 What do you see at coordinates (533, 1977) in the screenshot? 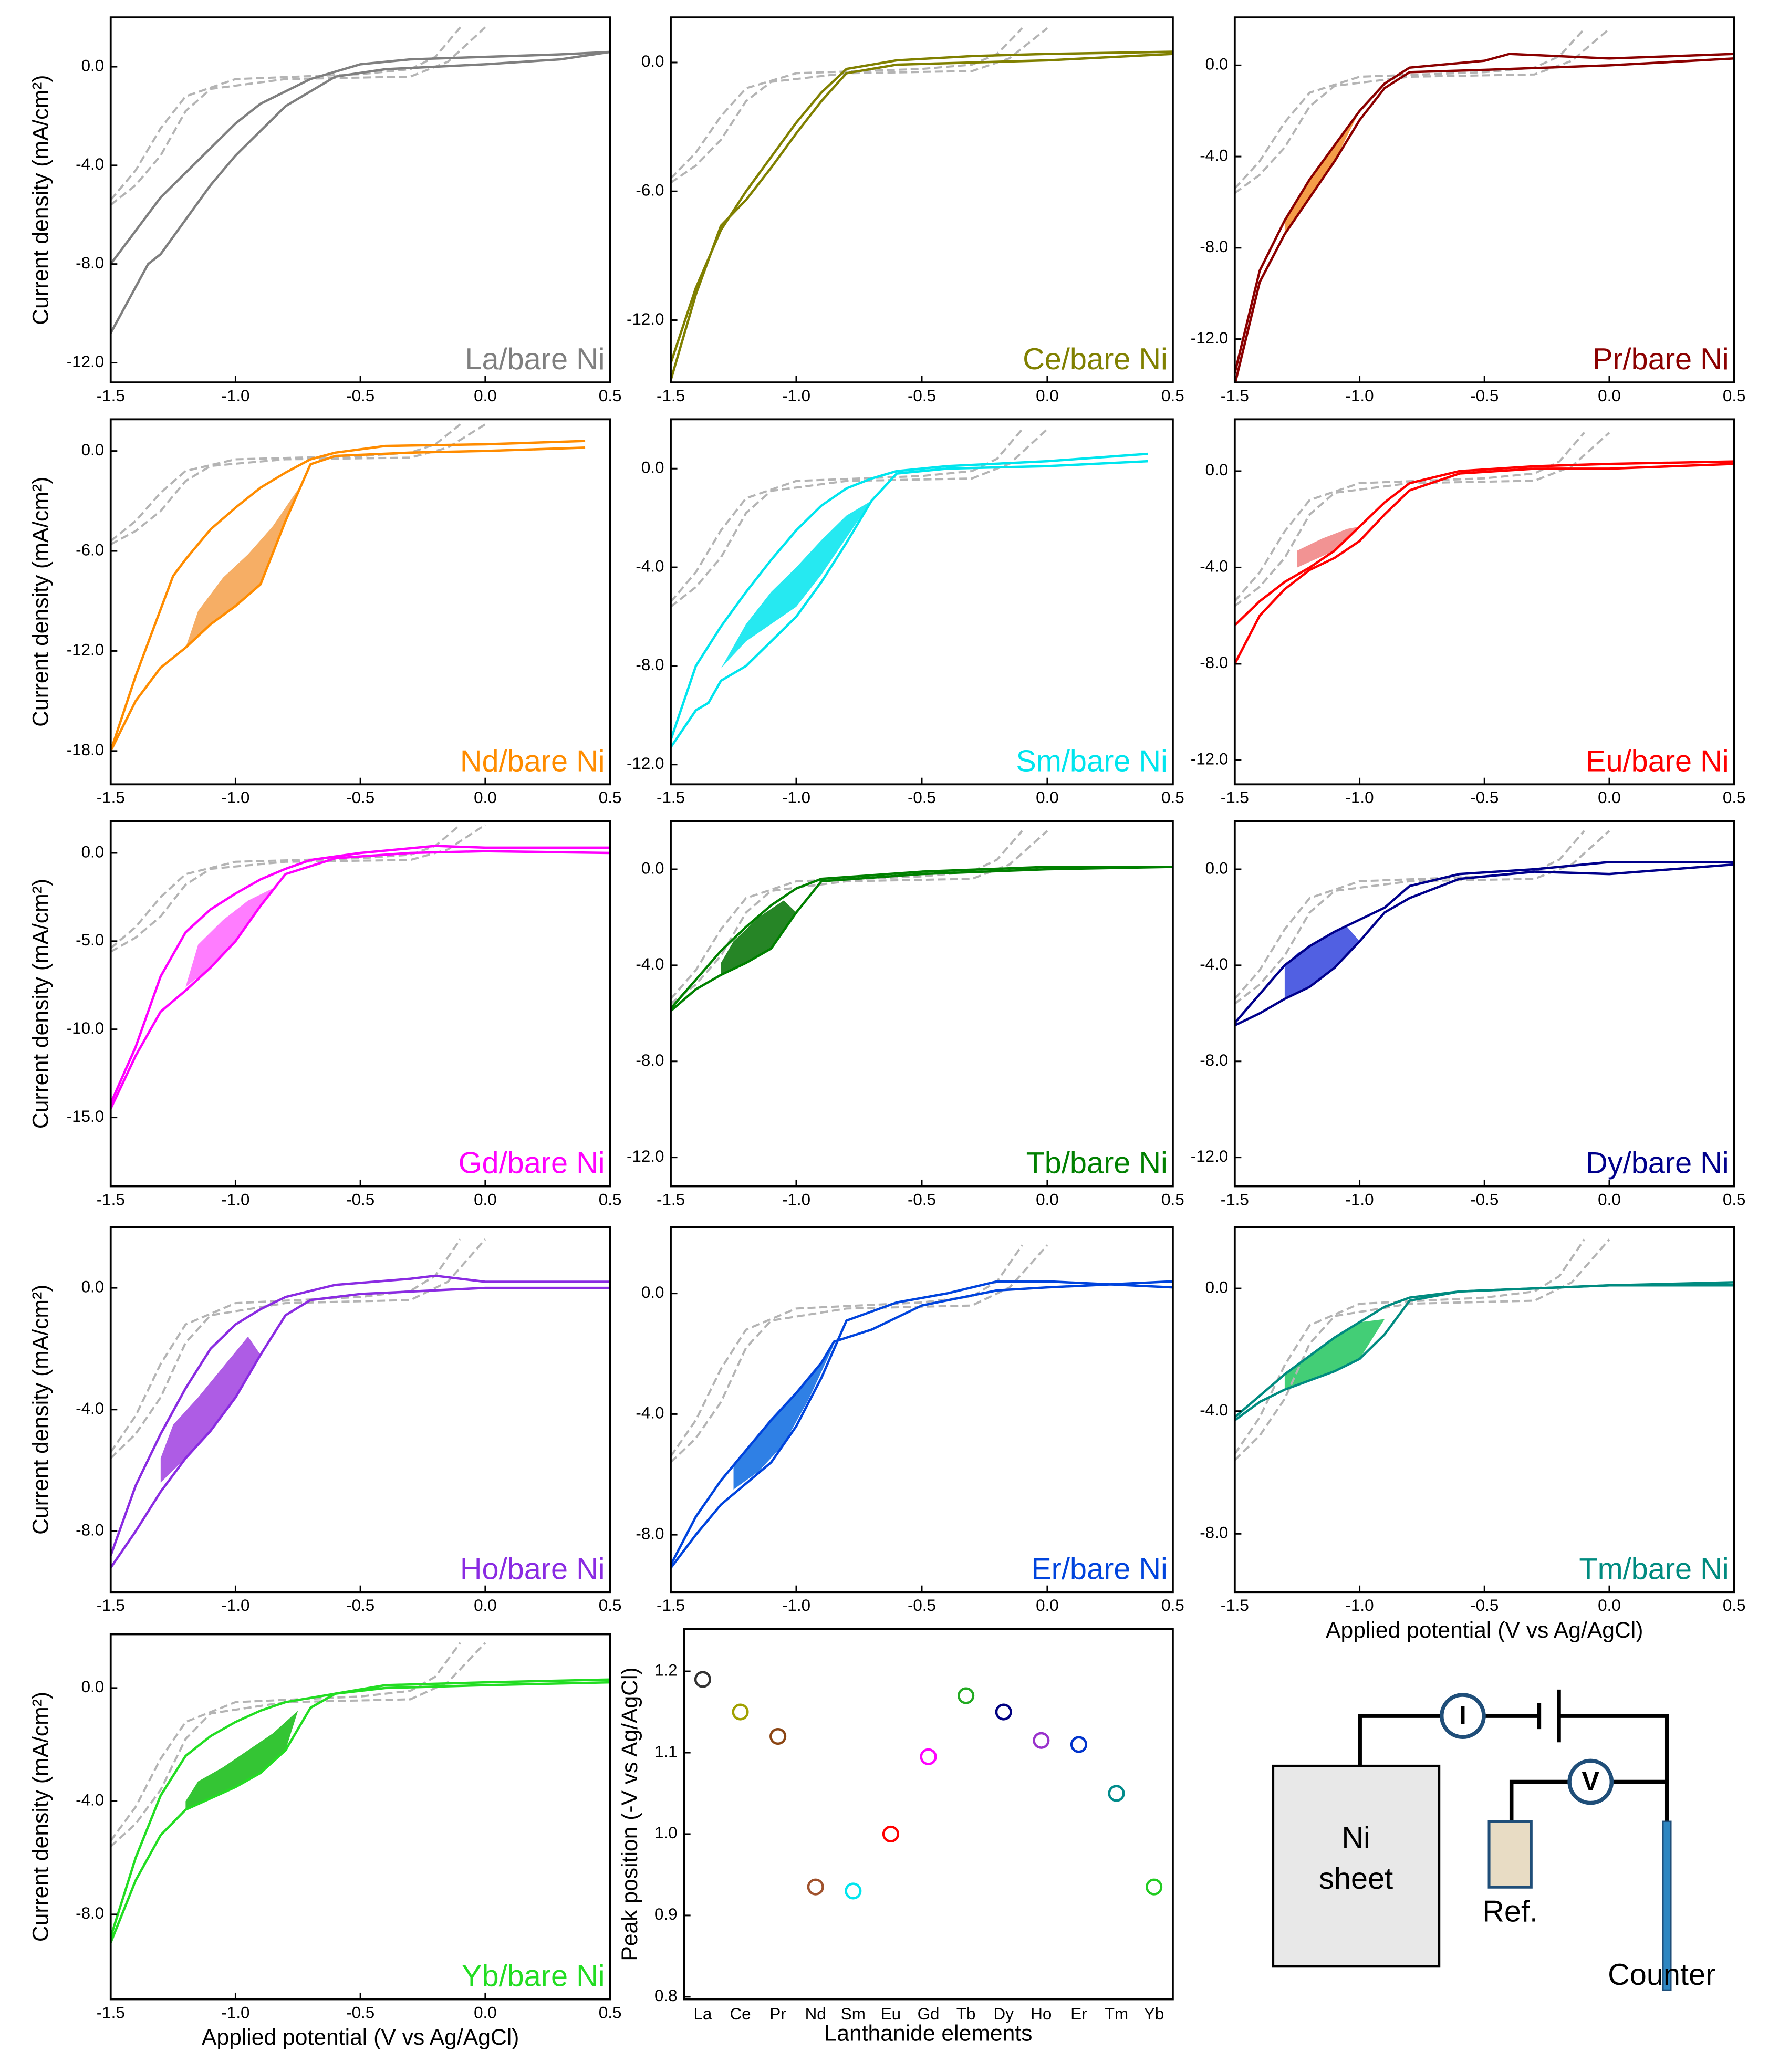
I see `panel-label: Yb/bare Ni` at bounding box center [533, 1977].